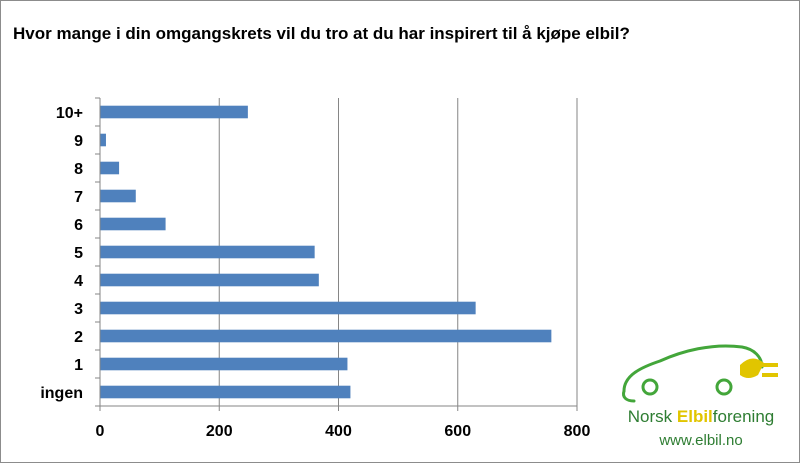 The width and height of the screenshot is (800, 463). What do you see at coordinates (652, 416) in the screenshot?
I see `logo-name-part1: Norsk` at bounding box center [652, 416].